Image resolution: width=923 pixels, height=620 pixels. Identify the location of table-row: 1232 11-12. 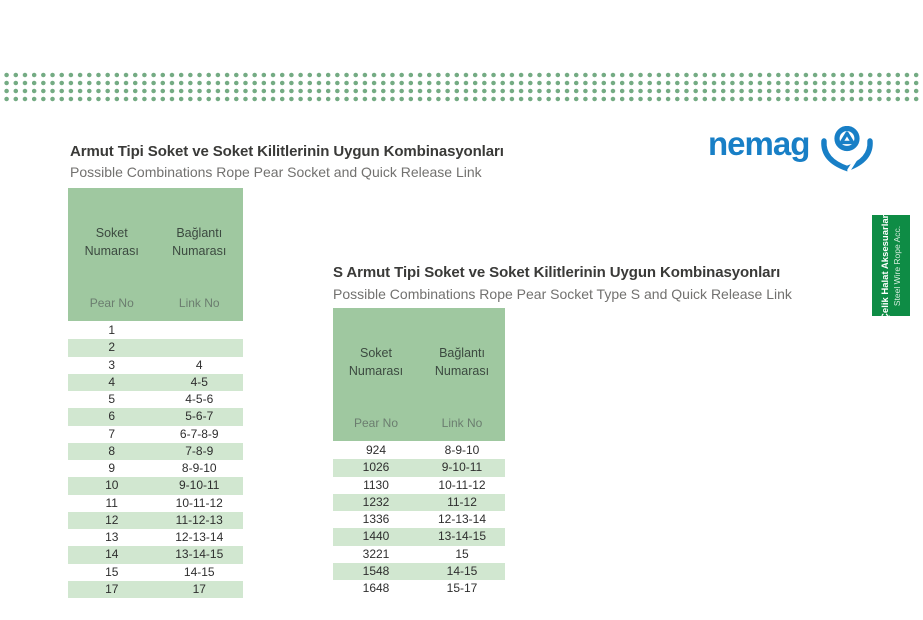
(419, 502).